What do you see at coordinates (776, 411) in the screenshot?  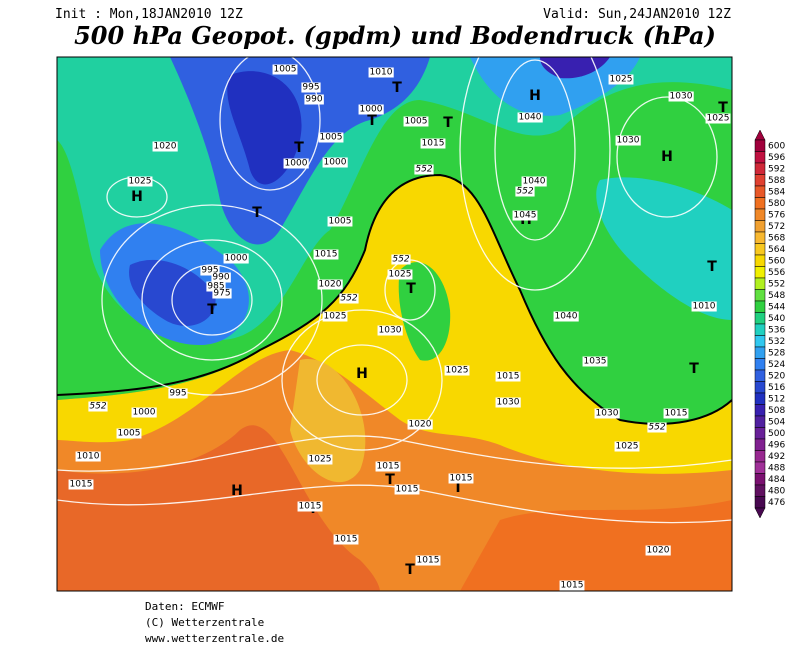 I see `colorbar-label: 508` at bounding box center [776, 411].